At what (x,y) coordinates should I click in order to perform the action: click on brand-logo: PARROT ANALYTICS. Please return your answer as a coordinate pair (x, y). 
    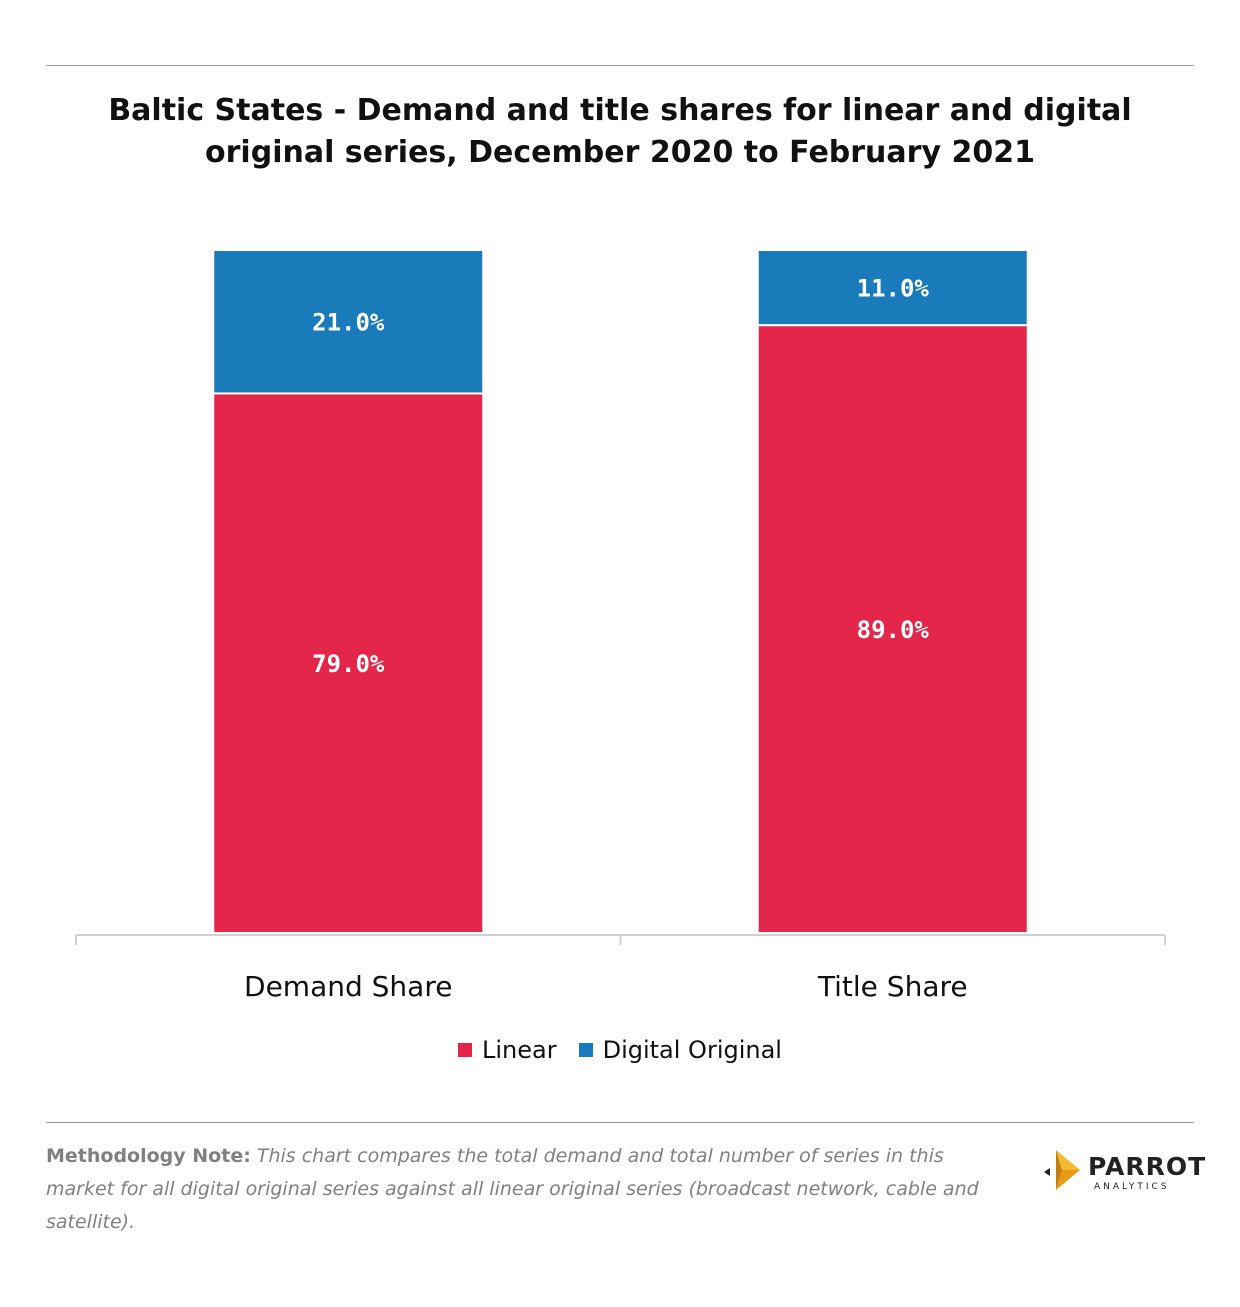
    Looking at the image, I should click on (1122, 1171).